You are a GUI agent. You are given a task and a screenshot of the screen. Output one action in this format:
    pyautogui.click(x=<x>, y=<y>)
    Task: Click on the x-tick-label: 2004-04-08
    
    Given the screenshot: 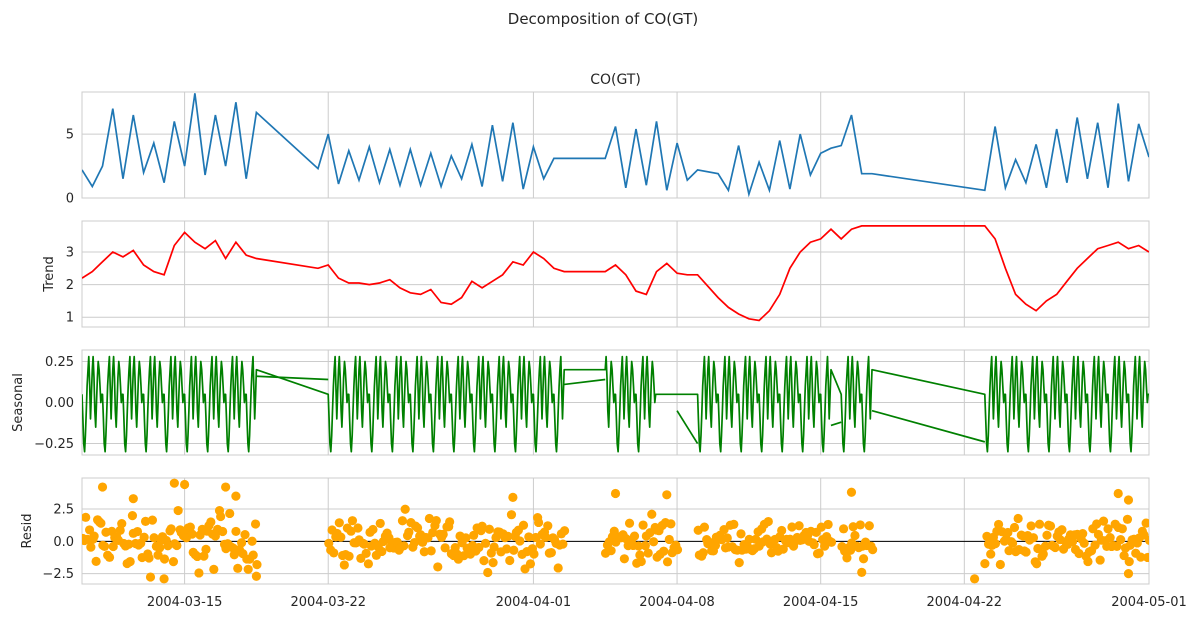 What is the action you would take?
    pyautogui.click(x=677, y=602)
    